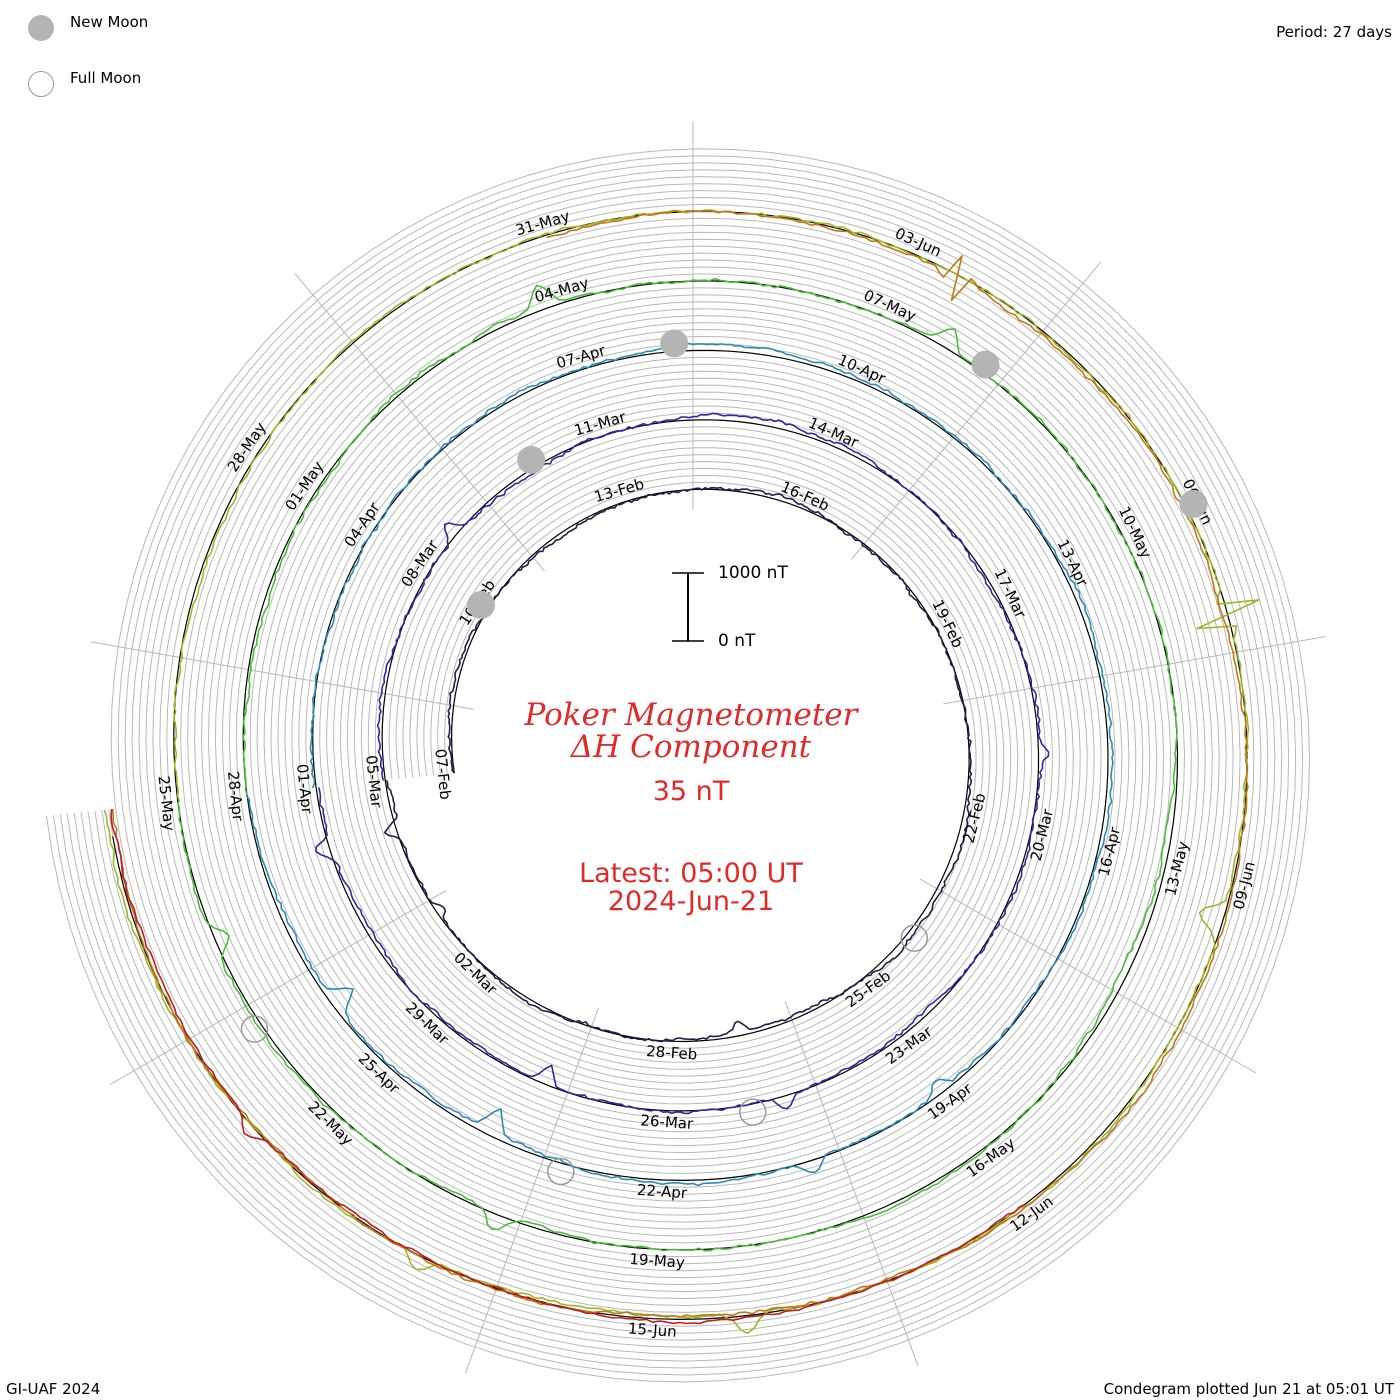 The height and width of the screenshot is (1400, 1400). Describe the element at coordinates (691, 715) in the screenshot. I see `chart-title: Poker Magnetometer` at that location.